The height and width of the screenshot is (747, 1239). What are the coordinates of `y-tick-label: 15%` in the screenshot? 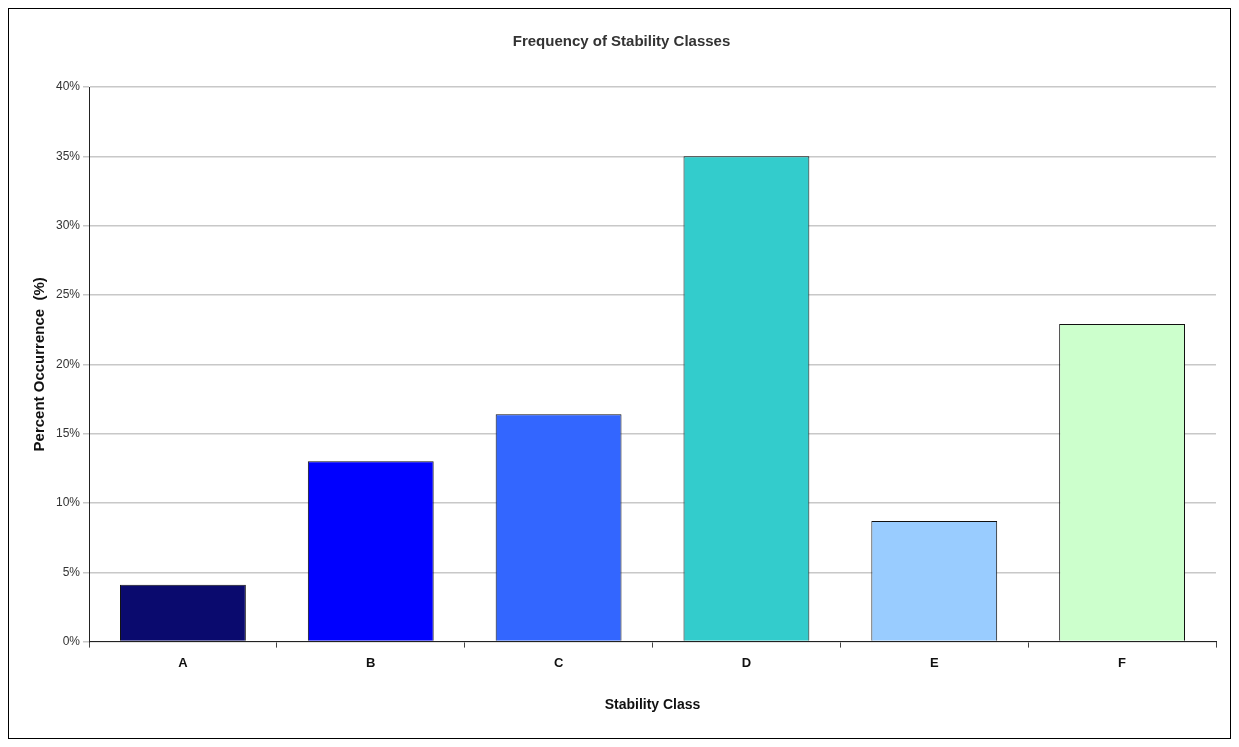 It's located at (68, 432).